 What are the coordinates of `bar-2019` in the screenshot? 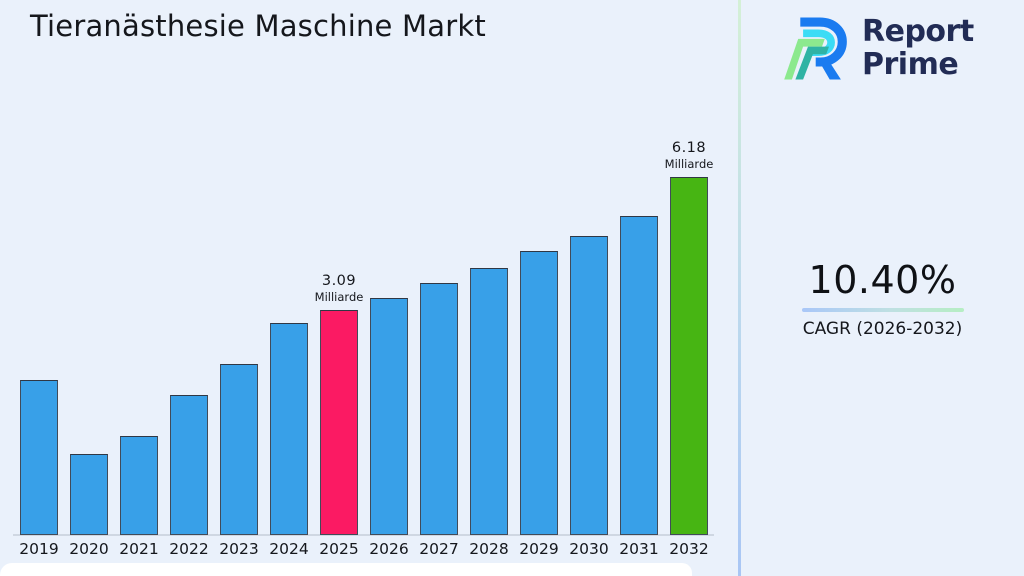 It's located at (39, 457).